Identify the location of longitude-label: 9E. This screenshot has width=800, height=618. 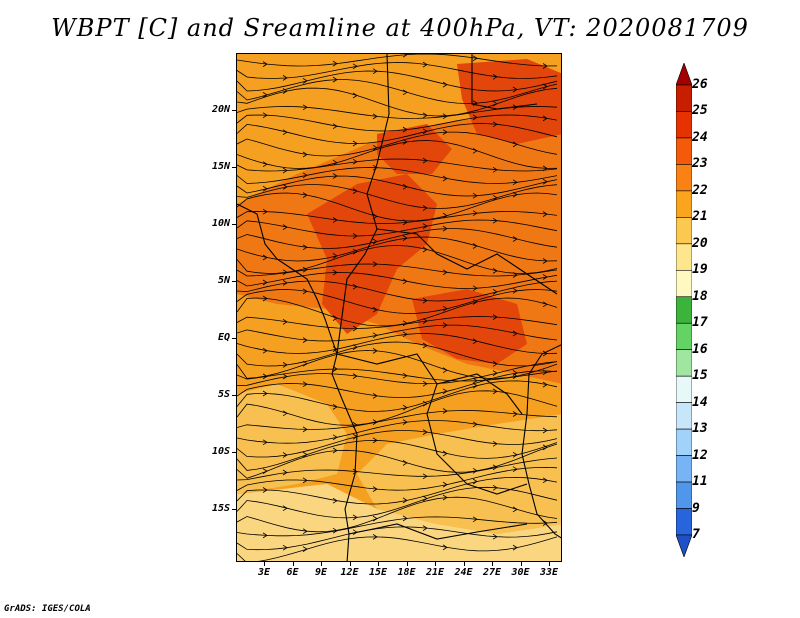
(321, 572).